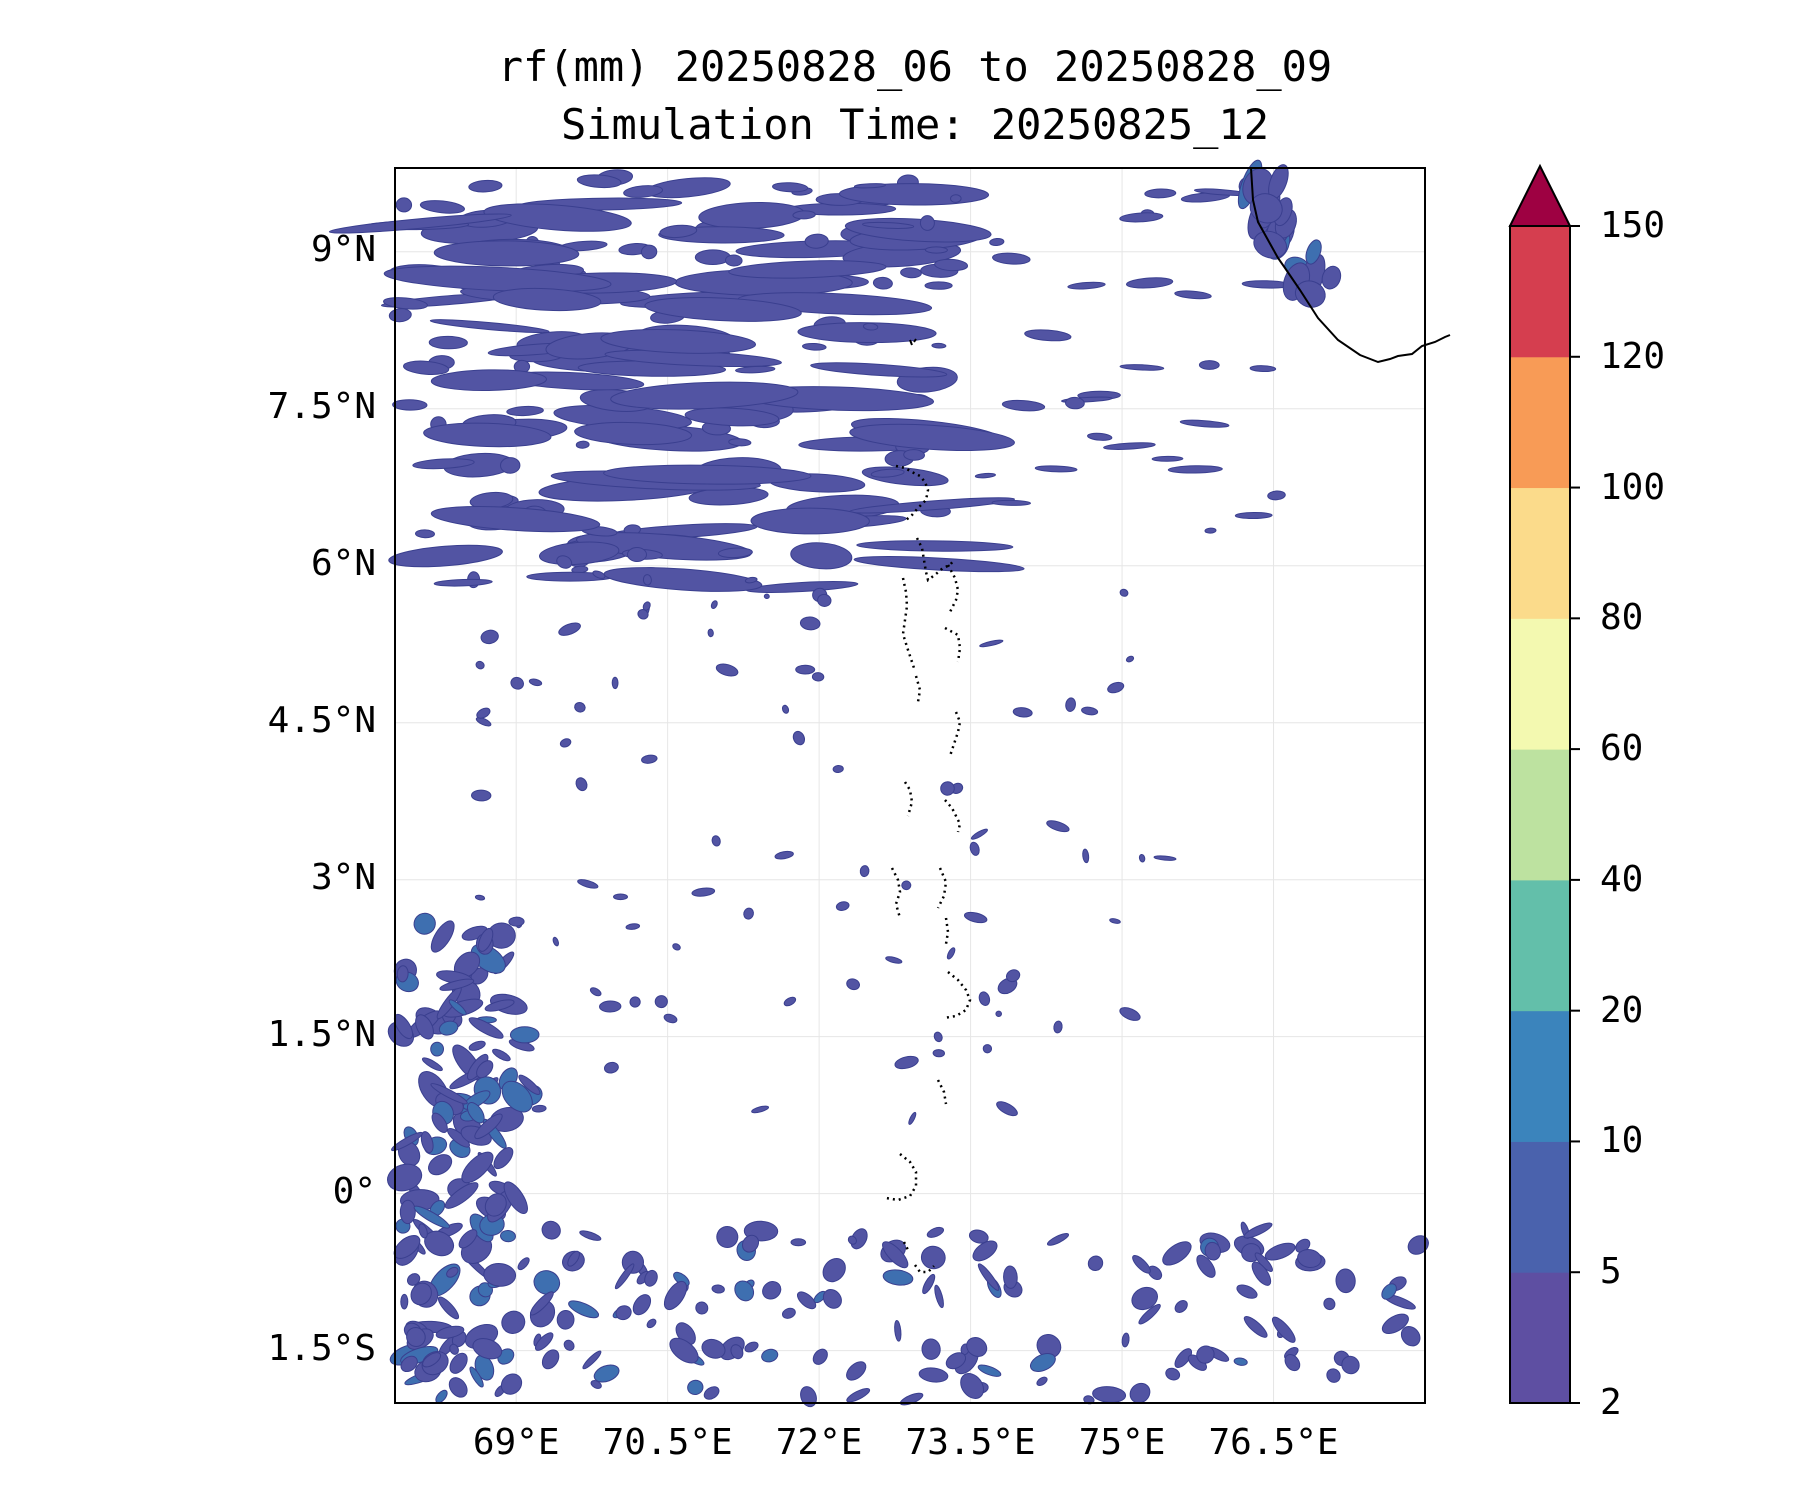 This screenshot has height=1500, width=1800. Describe the element at coordinates (1273, 1442) in the screenshot. I see `lon-tick-label: 76.5°E` at that location.